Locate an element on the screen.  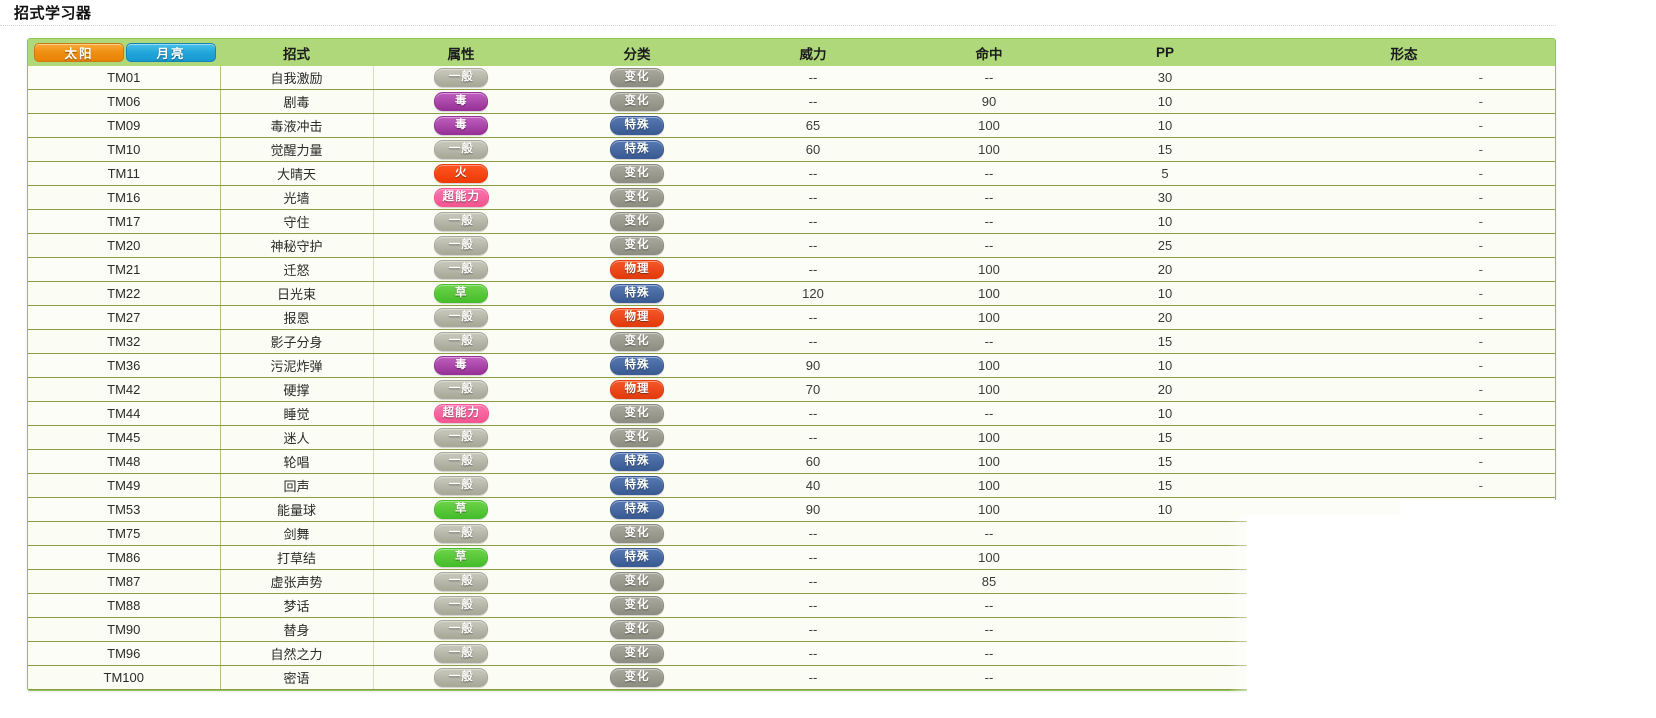
cell-move-type: 超能力 is located at coordinates (461, 197).